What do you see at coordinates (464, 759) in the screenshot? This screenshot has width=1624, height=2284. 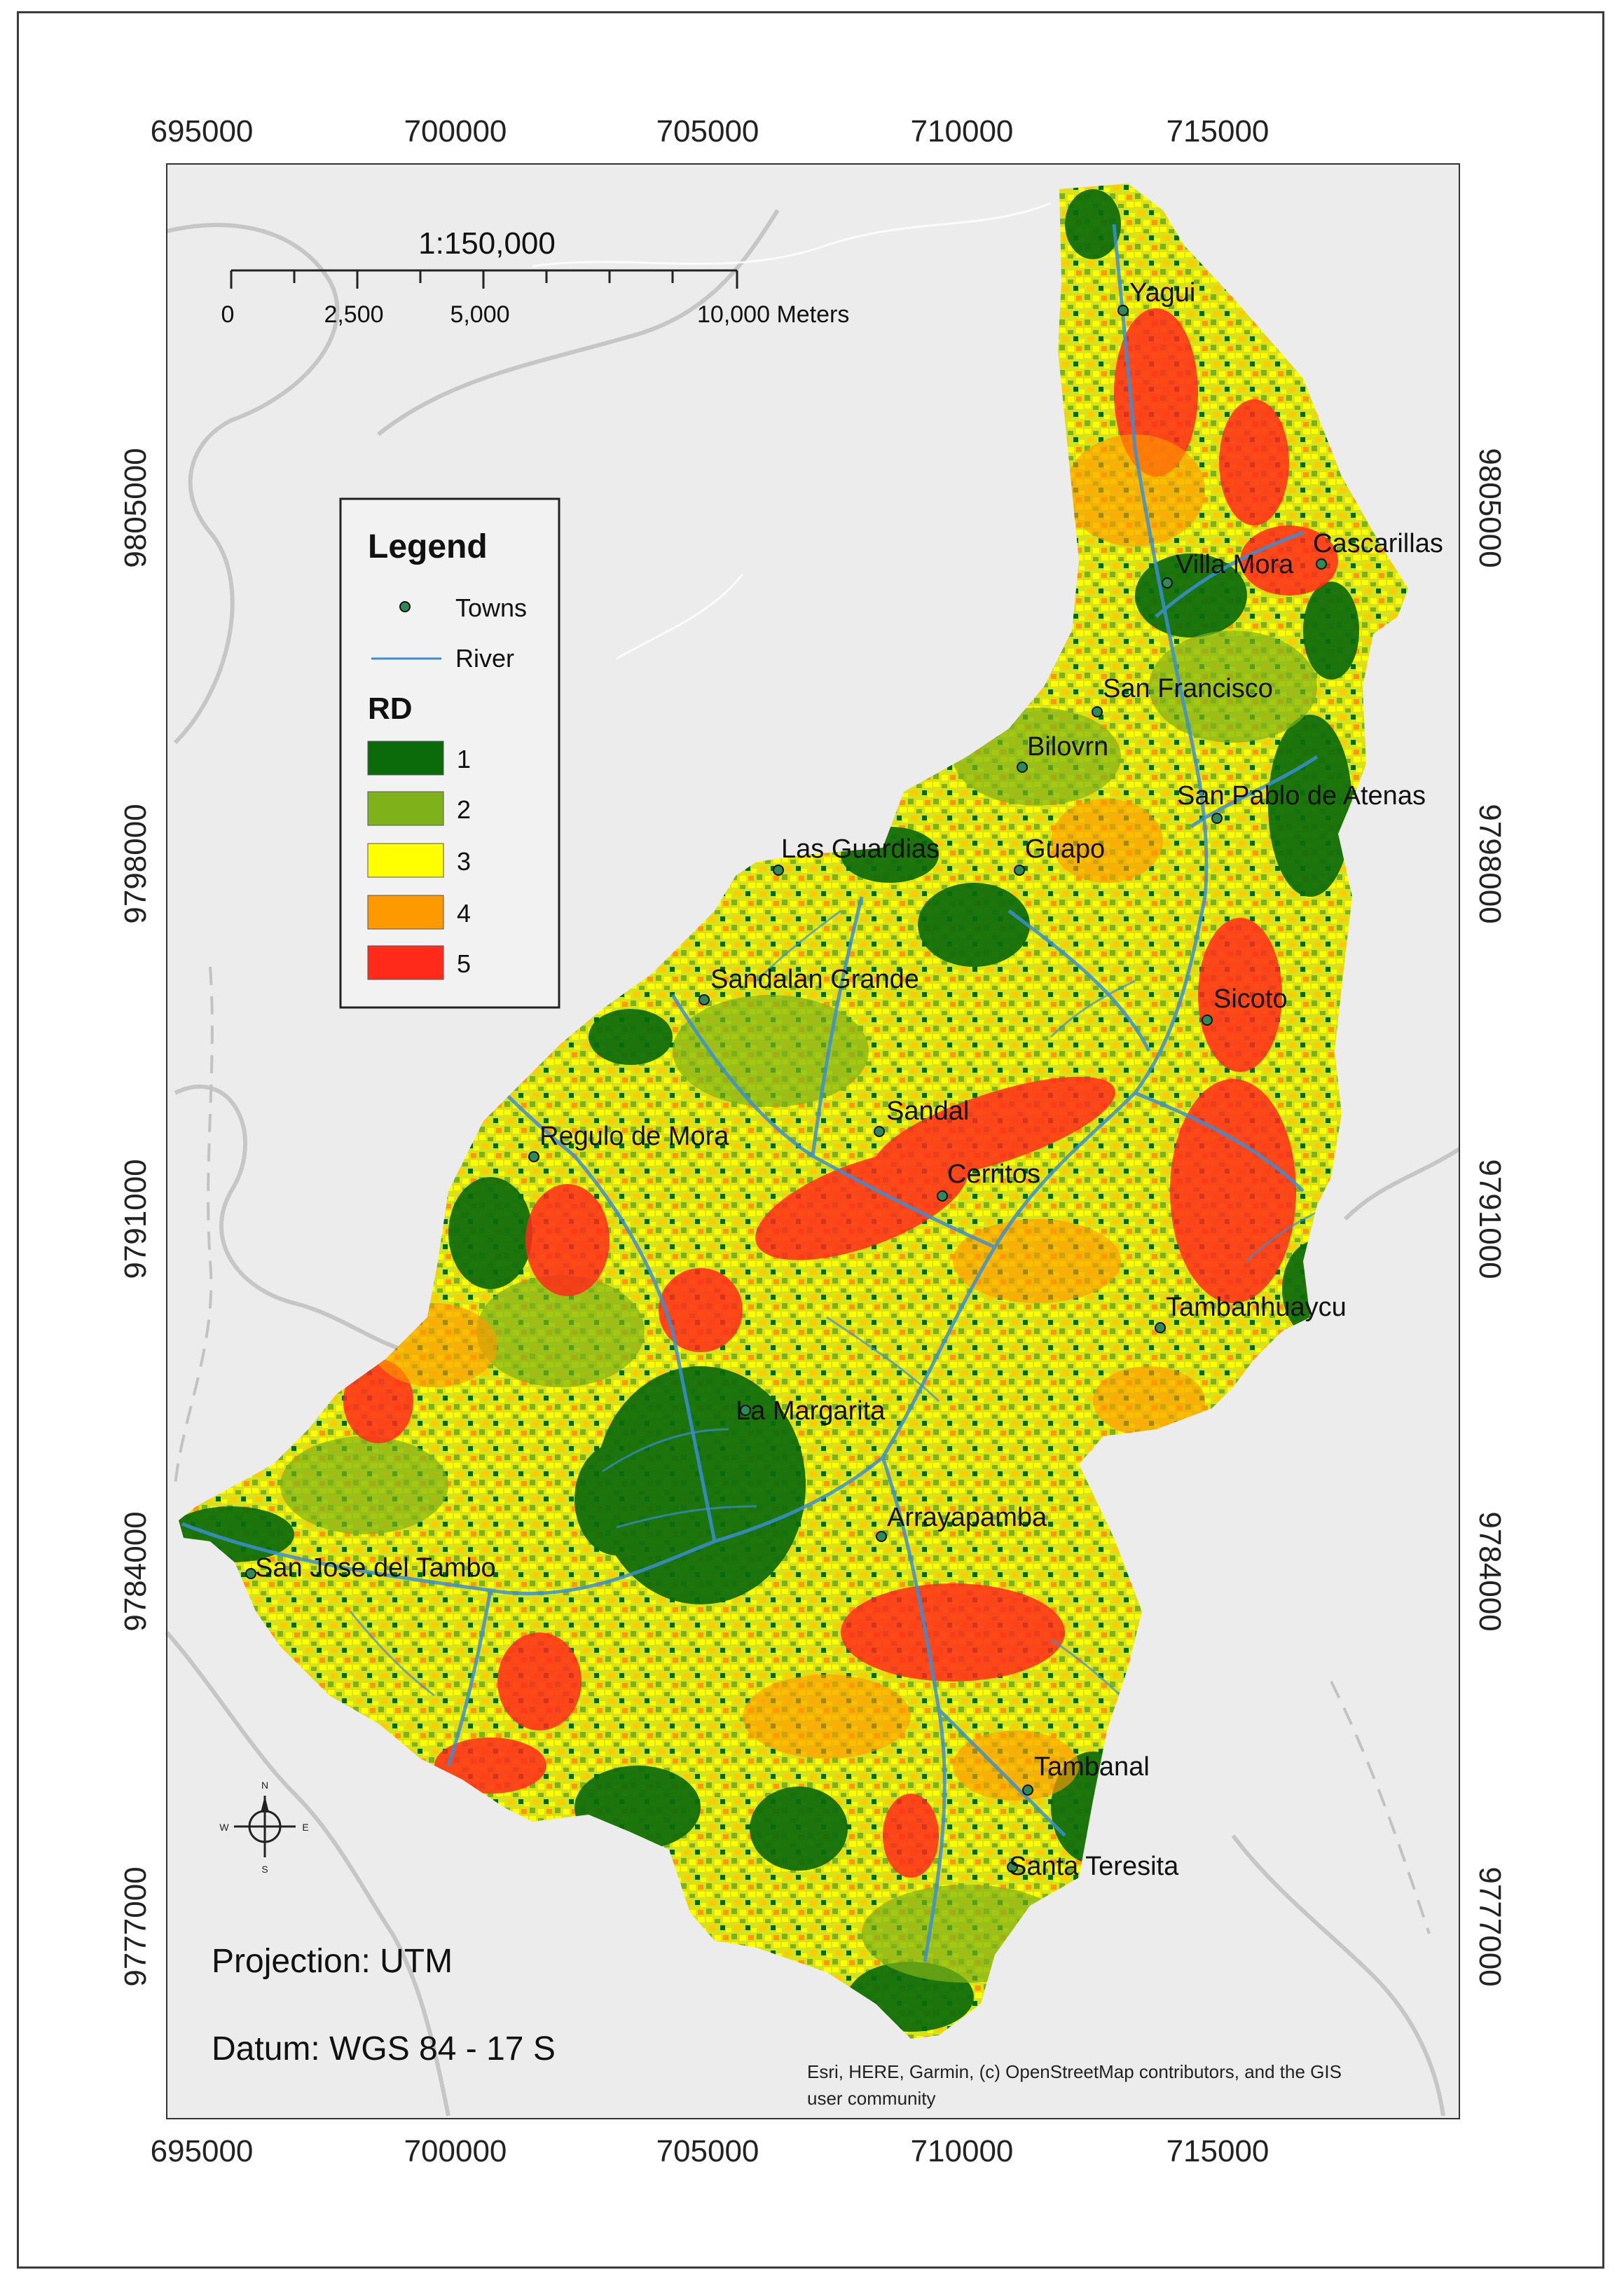 I see `legend-class-label: 1` at bounding box center [464, 759].